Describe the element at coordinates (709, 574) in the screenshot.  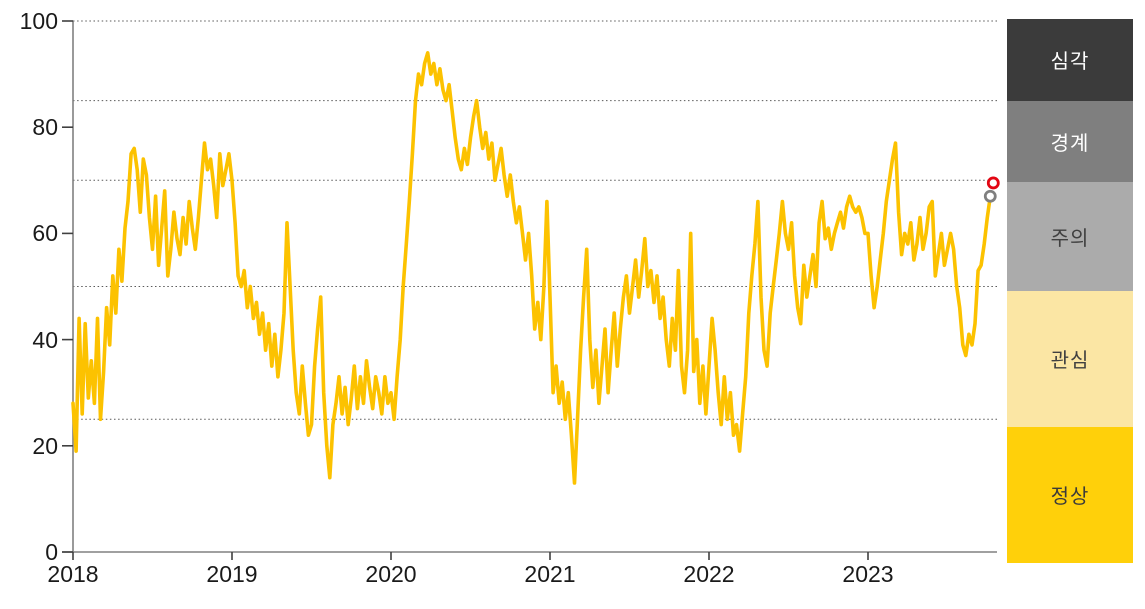
I see `x-tick-label-2022: 2022` at that location.